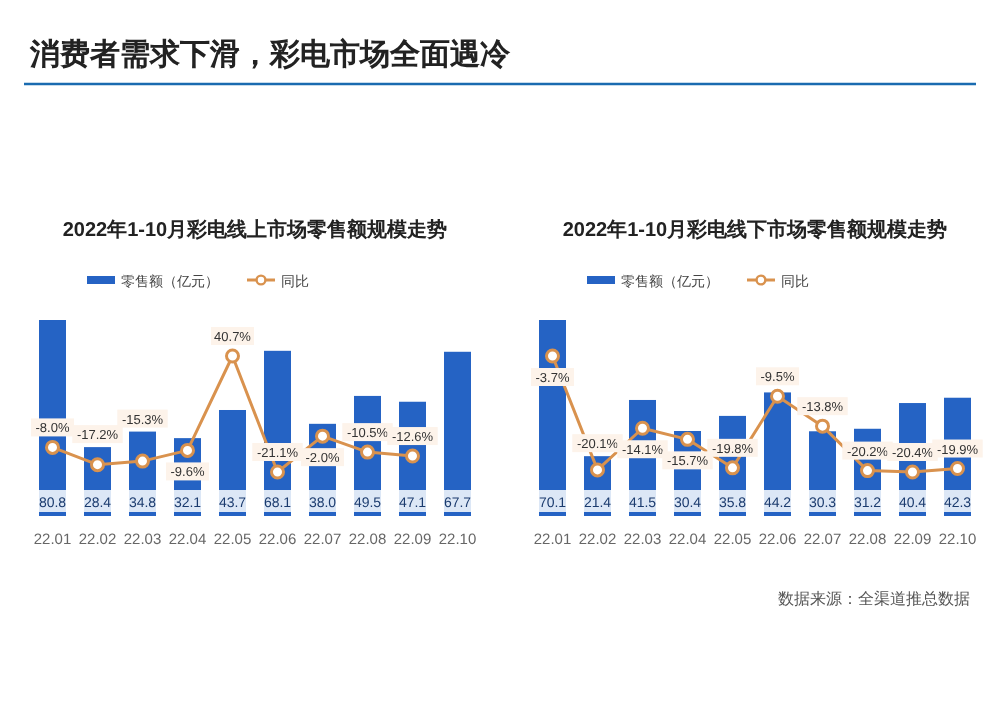 This screenshot has width=1000, height=724. I want to click on source-note: 数据来源：全渠道推总数据, so click(874, 599).